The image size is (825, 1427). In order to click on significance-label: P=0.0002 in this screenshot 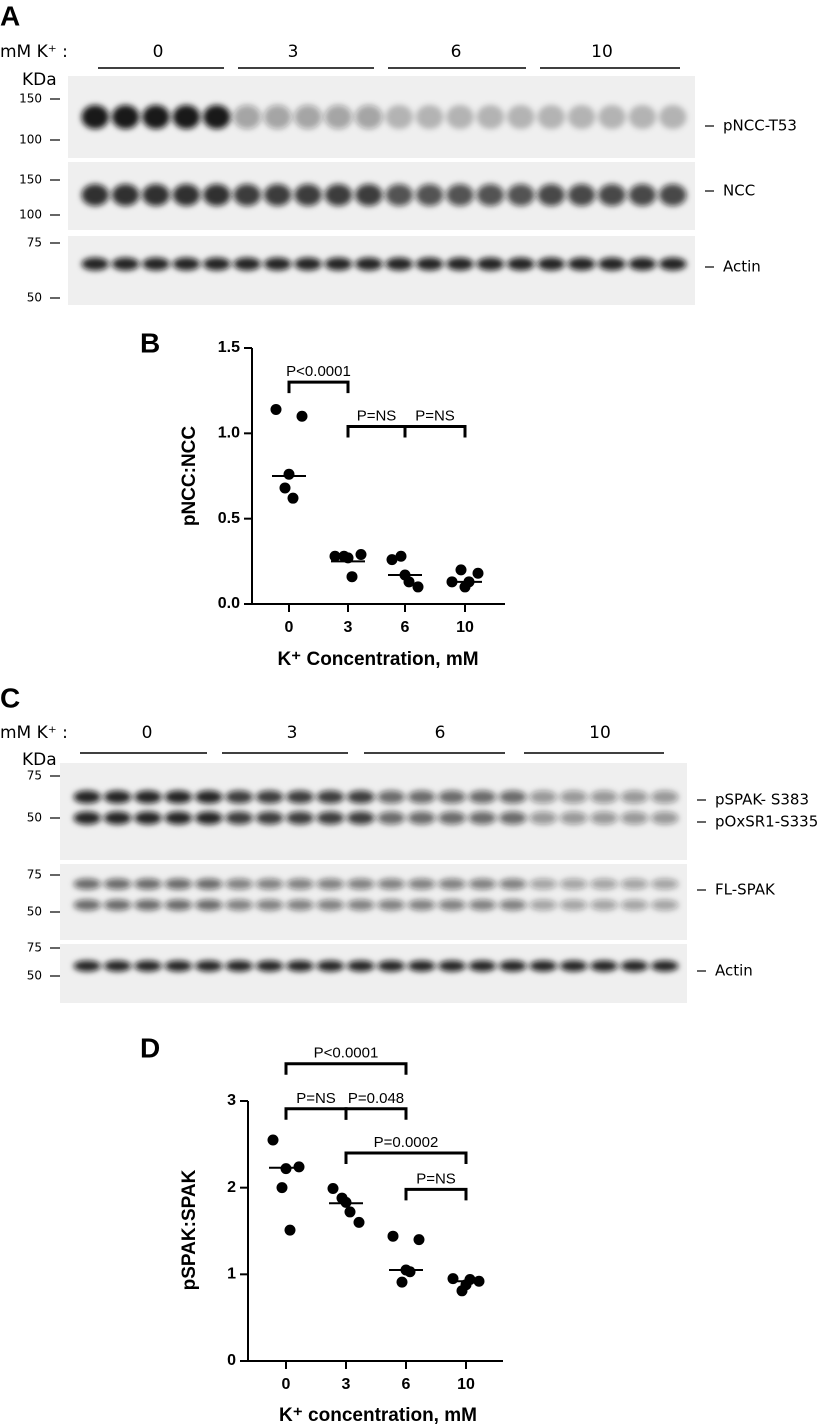, I will do `click(406, 1142)`.